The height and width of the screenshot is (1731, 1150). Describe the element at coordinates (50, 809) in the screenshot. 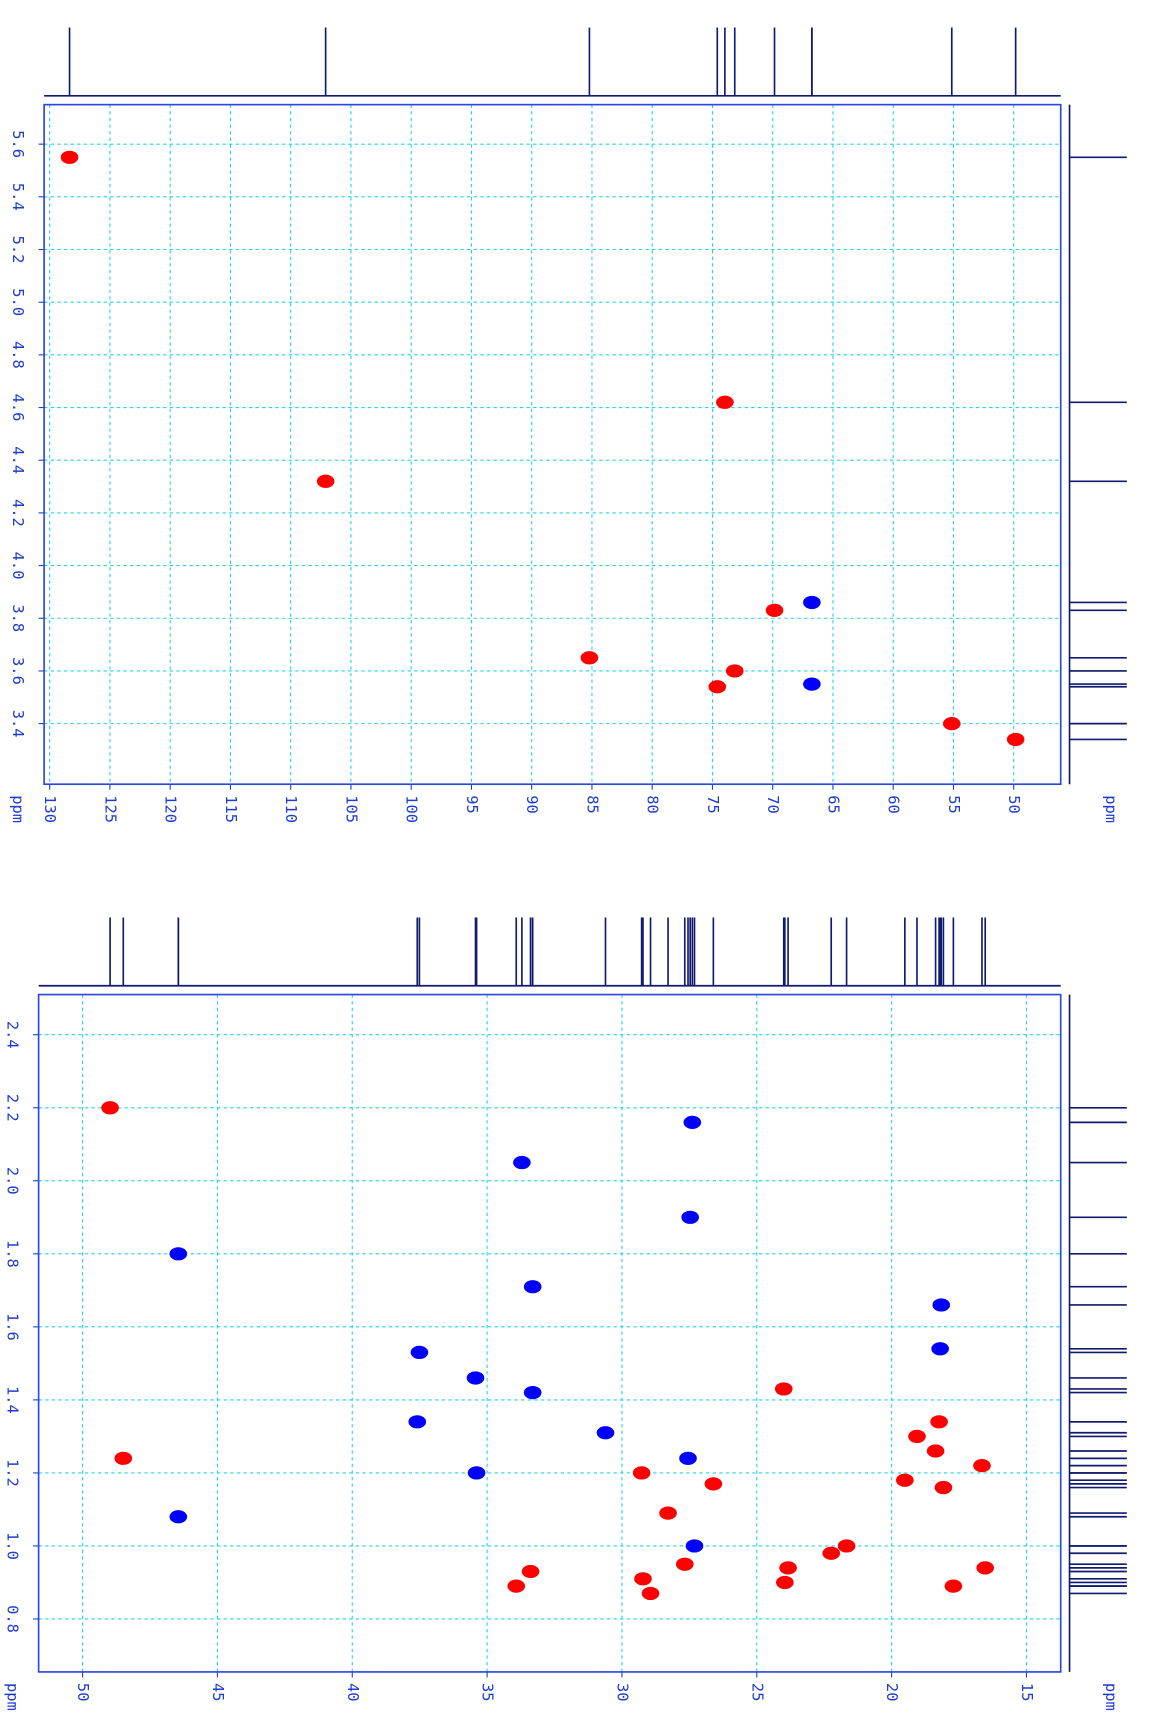

I see `x-tick-label: 130` at that location.